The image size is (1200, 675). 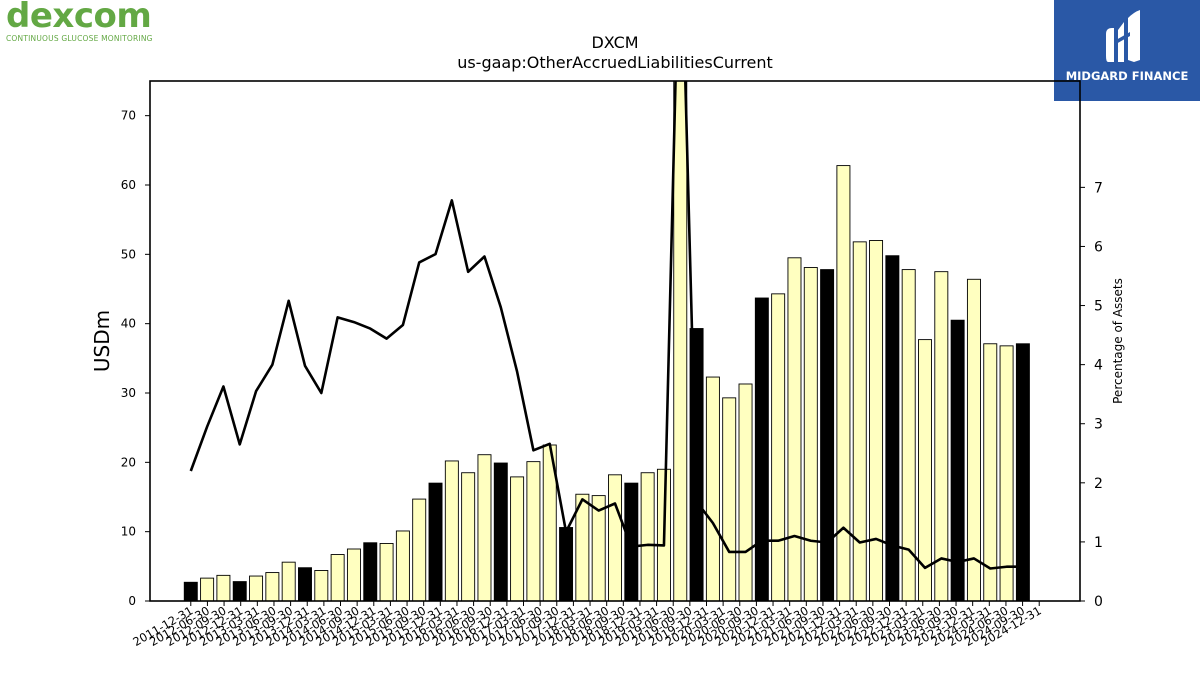 I want to click on y-tick-label: 20, so click(x=128, y=462).